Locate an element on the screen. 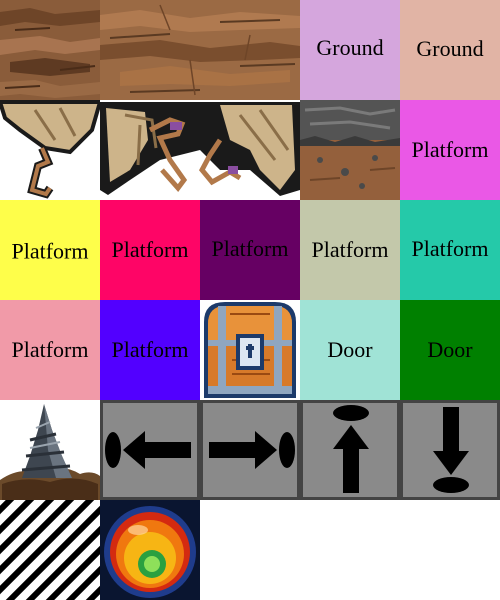  ground-tile-peach: Ground is located at coordinates (450, 50).